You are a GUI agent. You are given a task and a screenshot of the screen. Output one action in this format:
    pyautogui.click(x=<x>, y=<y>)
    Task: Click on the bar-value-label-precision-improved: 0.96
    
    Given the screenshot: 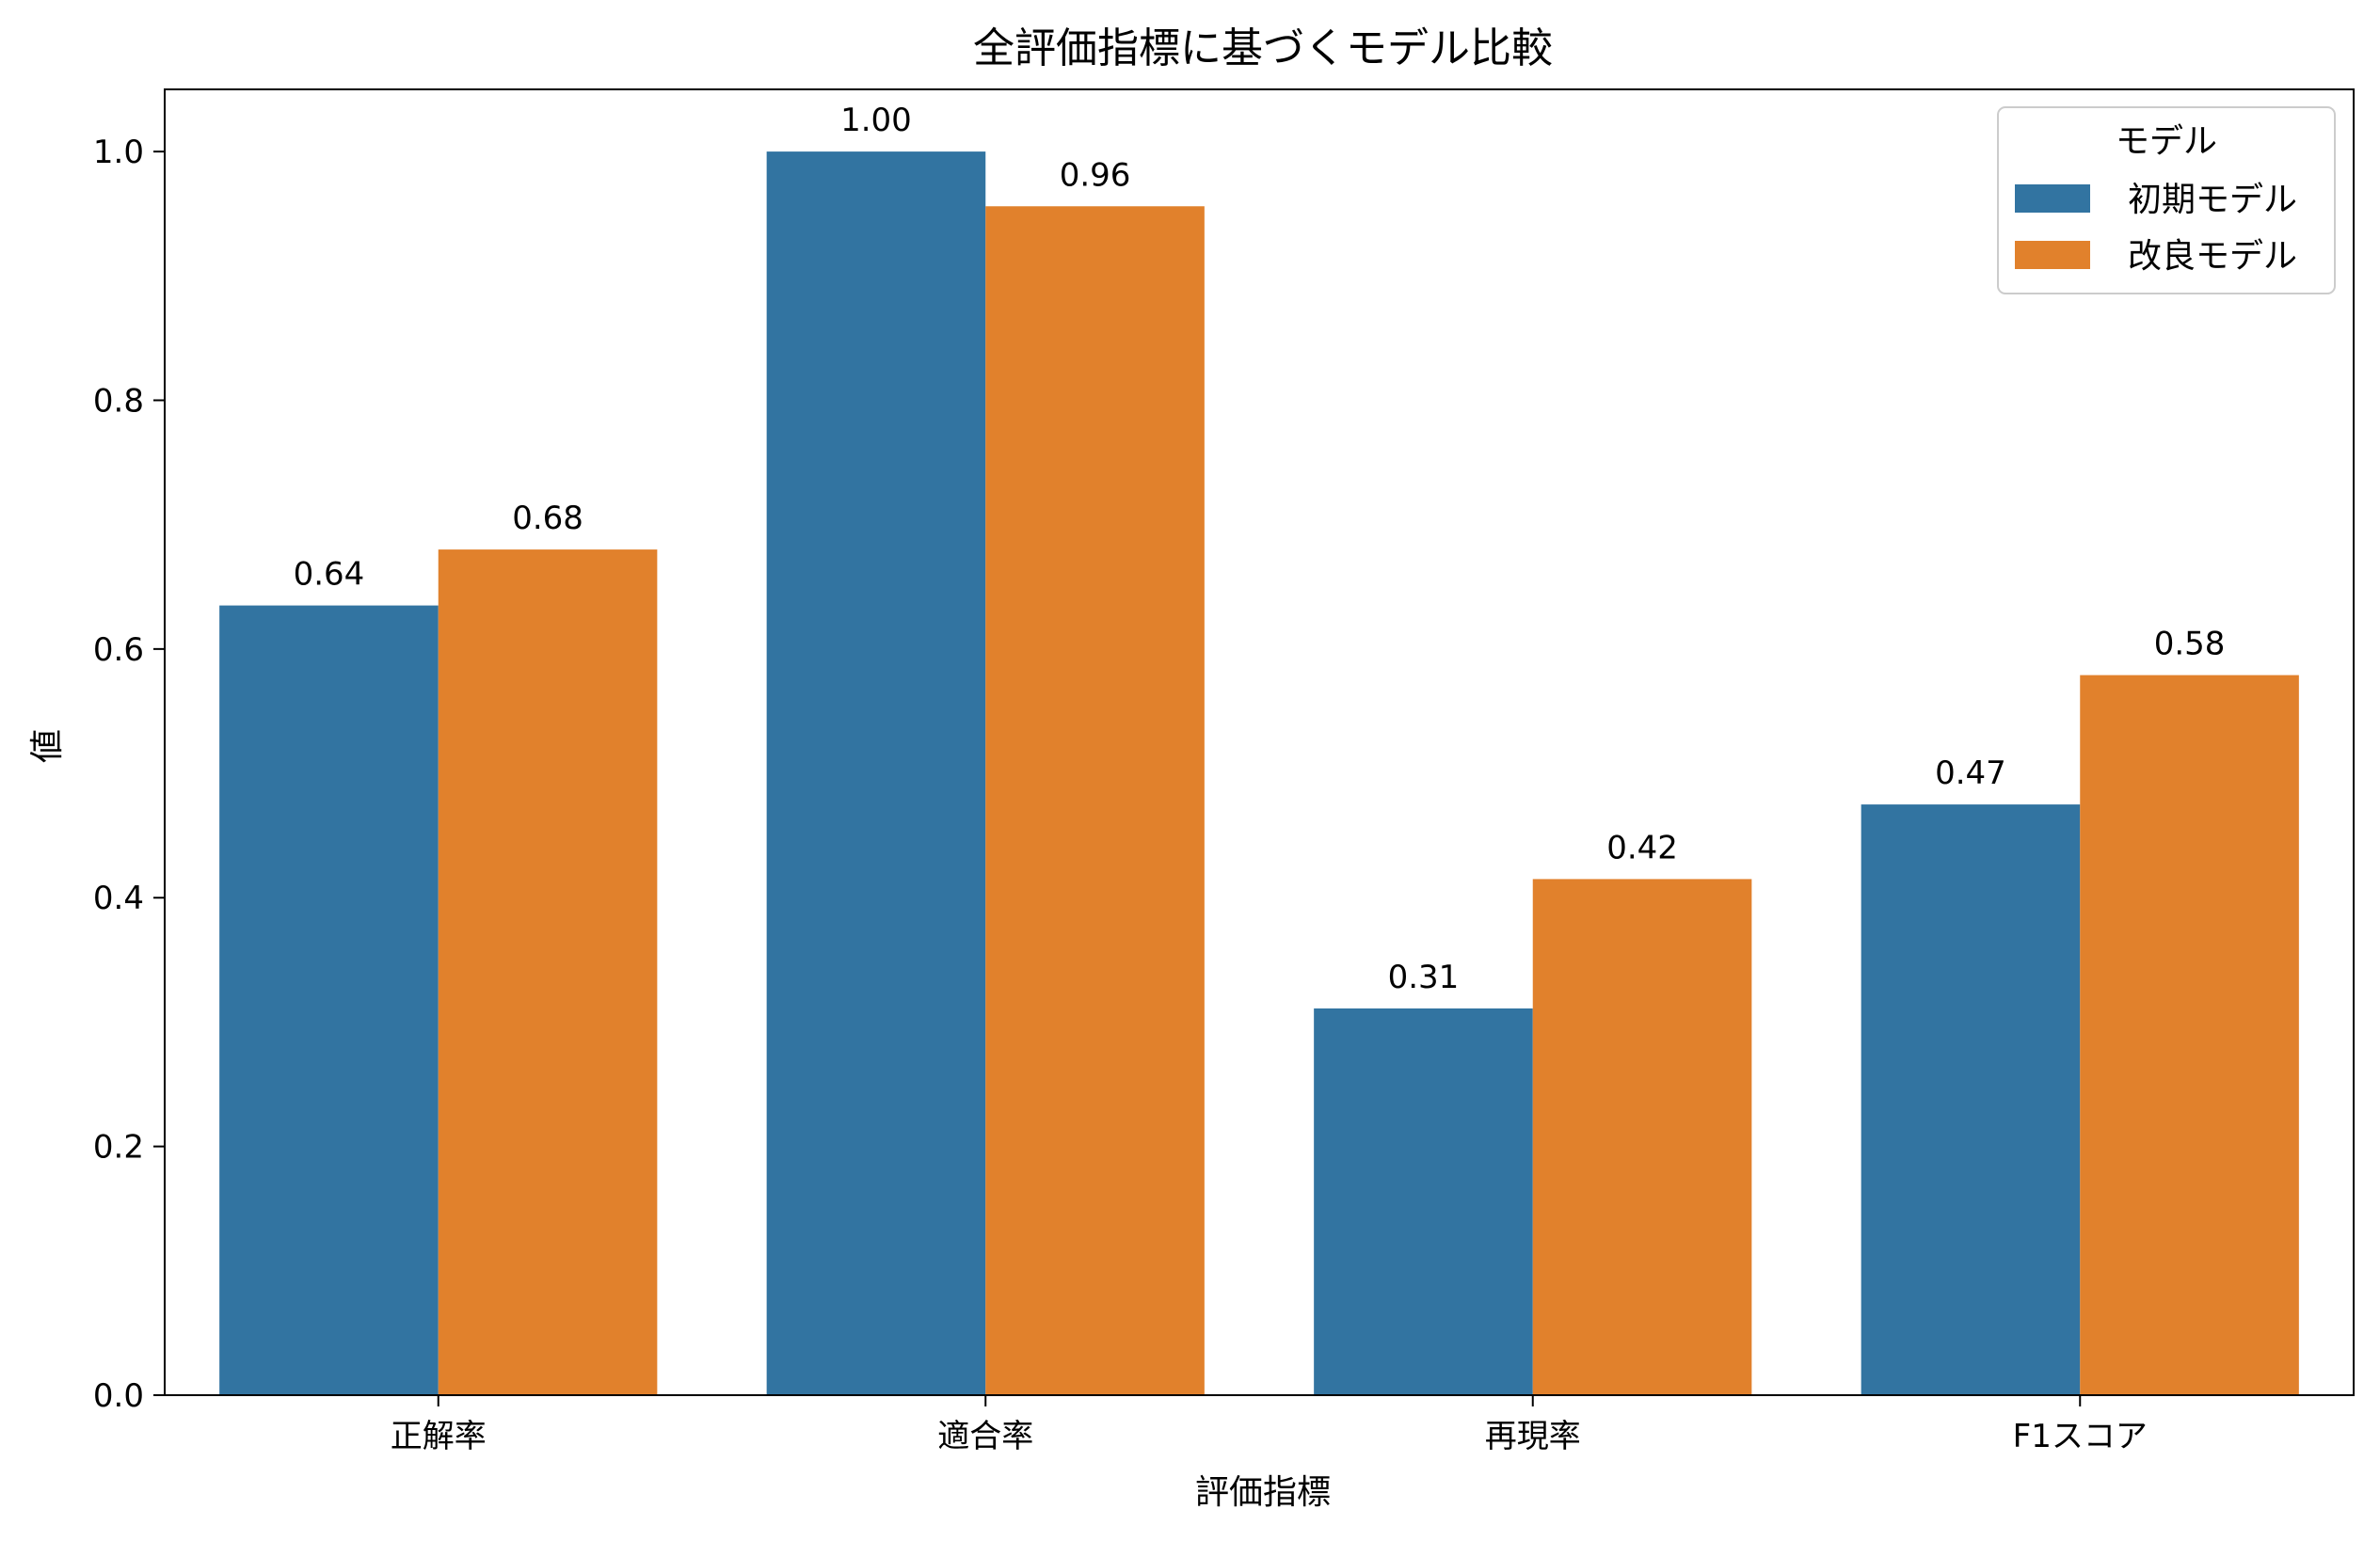 What is the action you would take?
    pyautogui.click(x=1095, y=175)
    